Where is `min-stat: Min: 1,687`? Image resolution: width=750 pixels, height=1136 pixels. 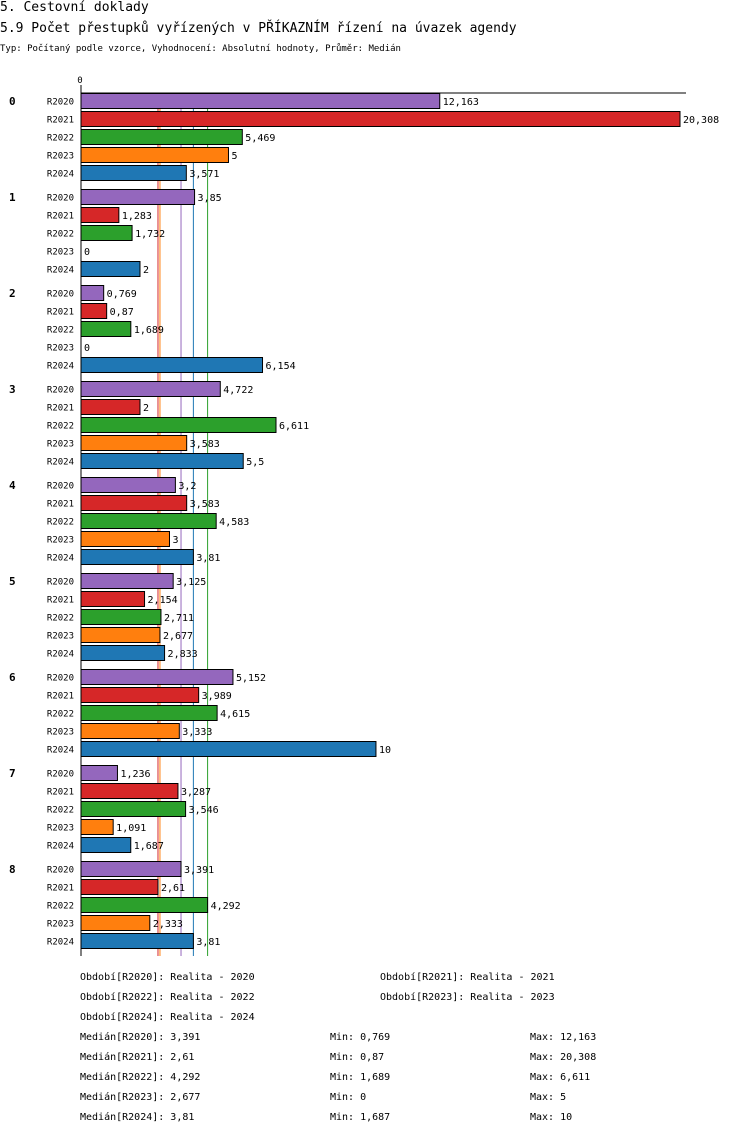 min-stat: Min: 1,687 is located at coordinates (360, 1117).